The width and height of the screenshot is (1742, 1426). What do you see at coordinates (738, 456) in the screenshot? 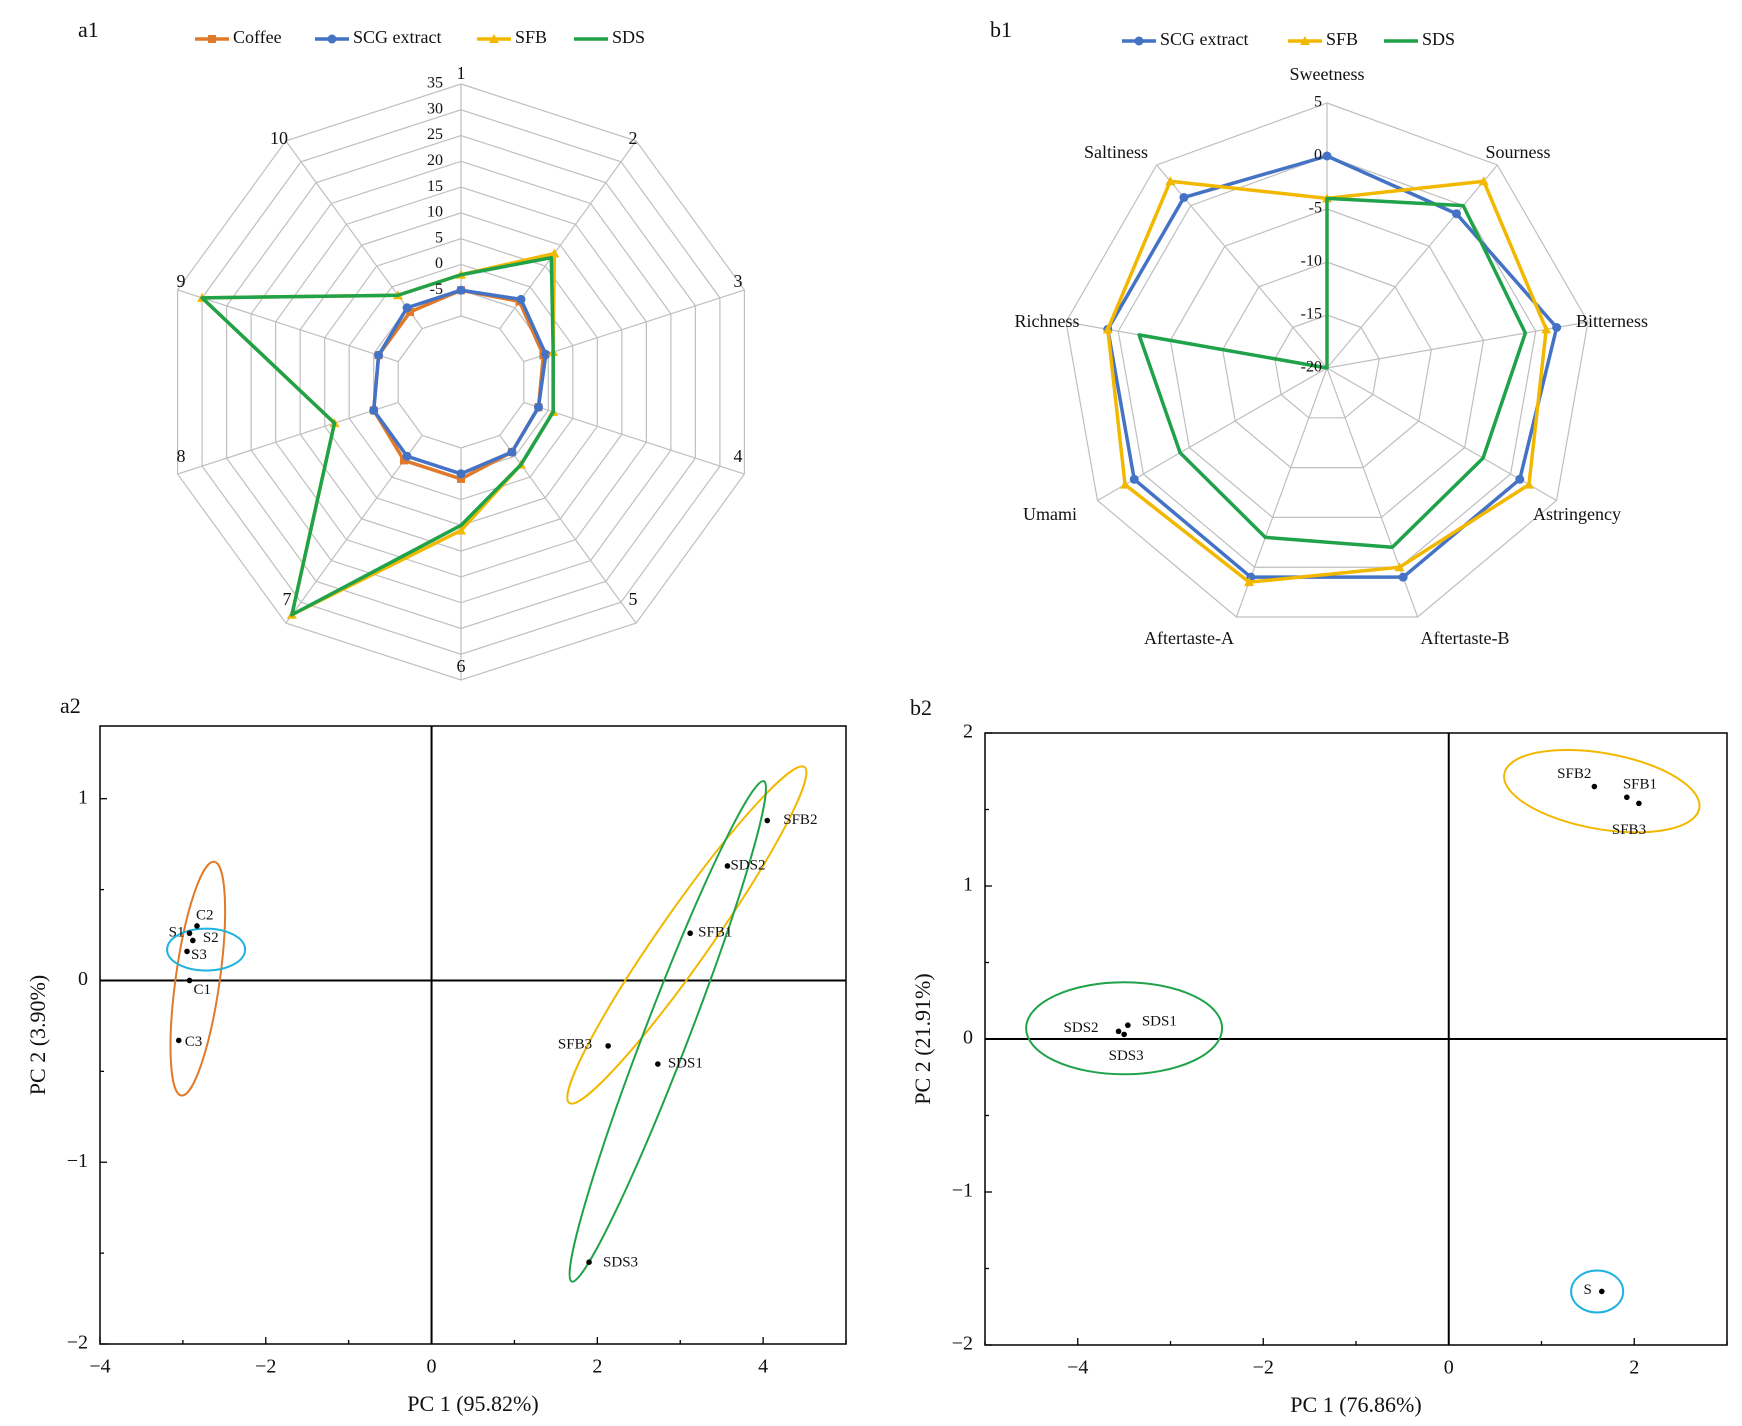
I see `radar-axis-label: 4` at bounding box center [738, 456].